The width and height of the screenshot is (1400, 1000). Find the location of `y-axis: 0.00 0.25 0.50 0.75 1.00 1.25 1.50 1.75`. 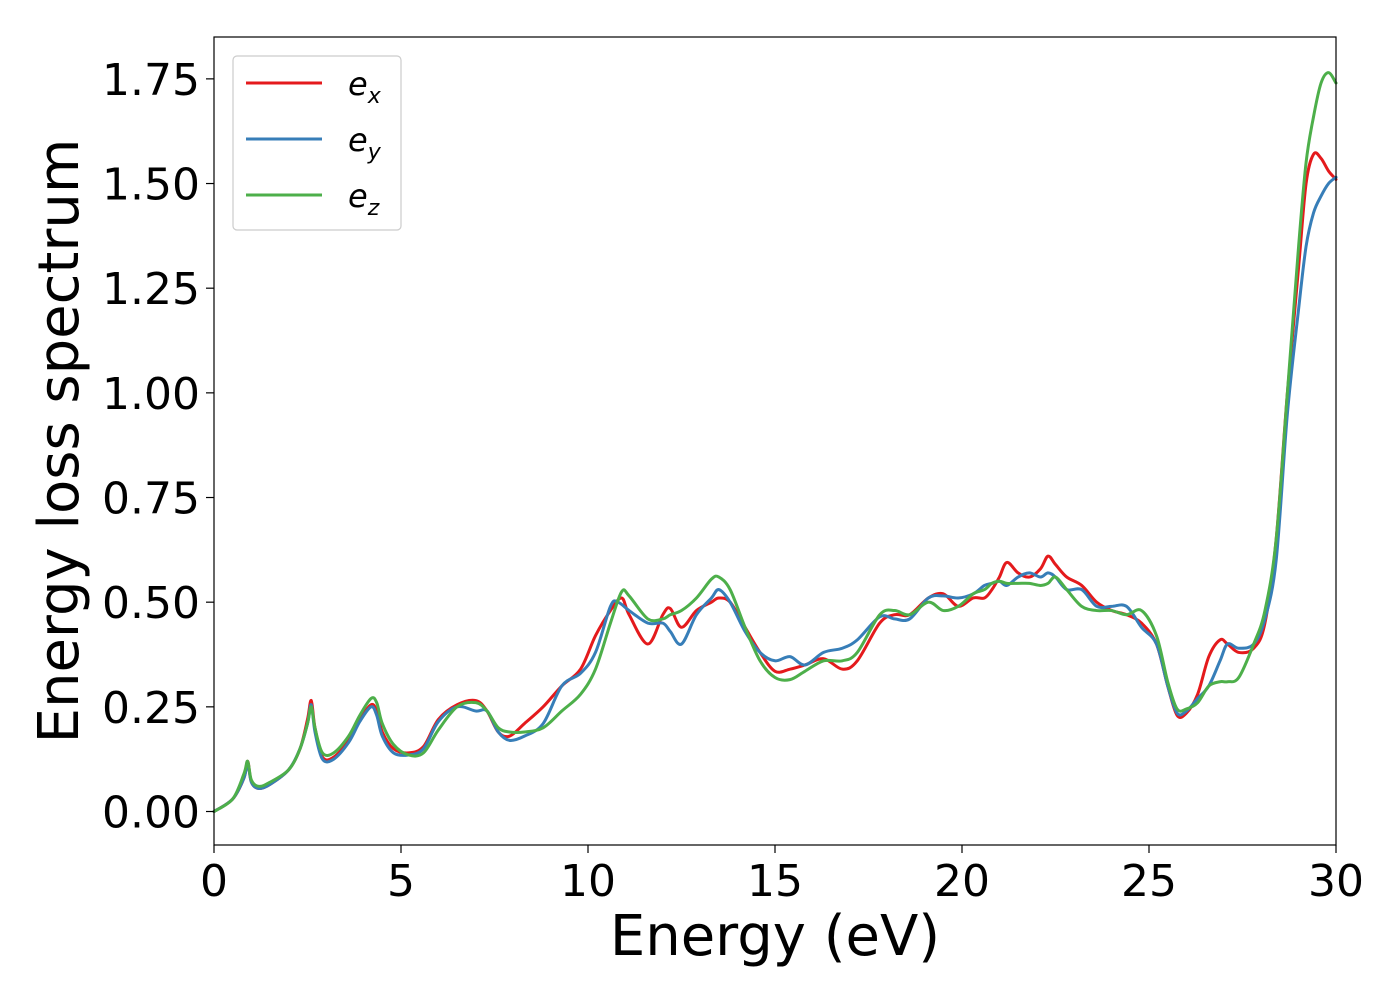

y-axis: 0.00 0.25 0.50 0.75 1.00 1.25 1.50 1.75 is located at coordinates (158, 447).